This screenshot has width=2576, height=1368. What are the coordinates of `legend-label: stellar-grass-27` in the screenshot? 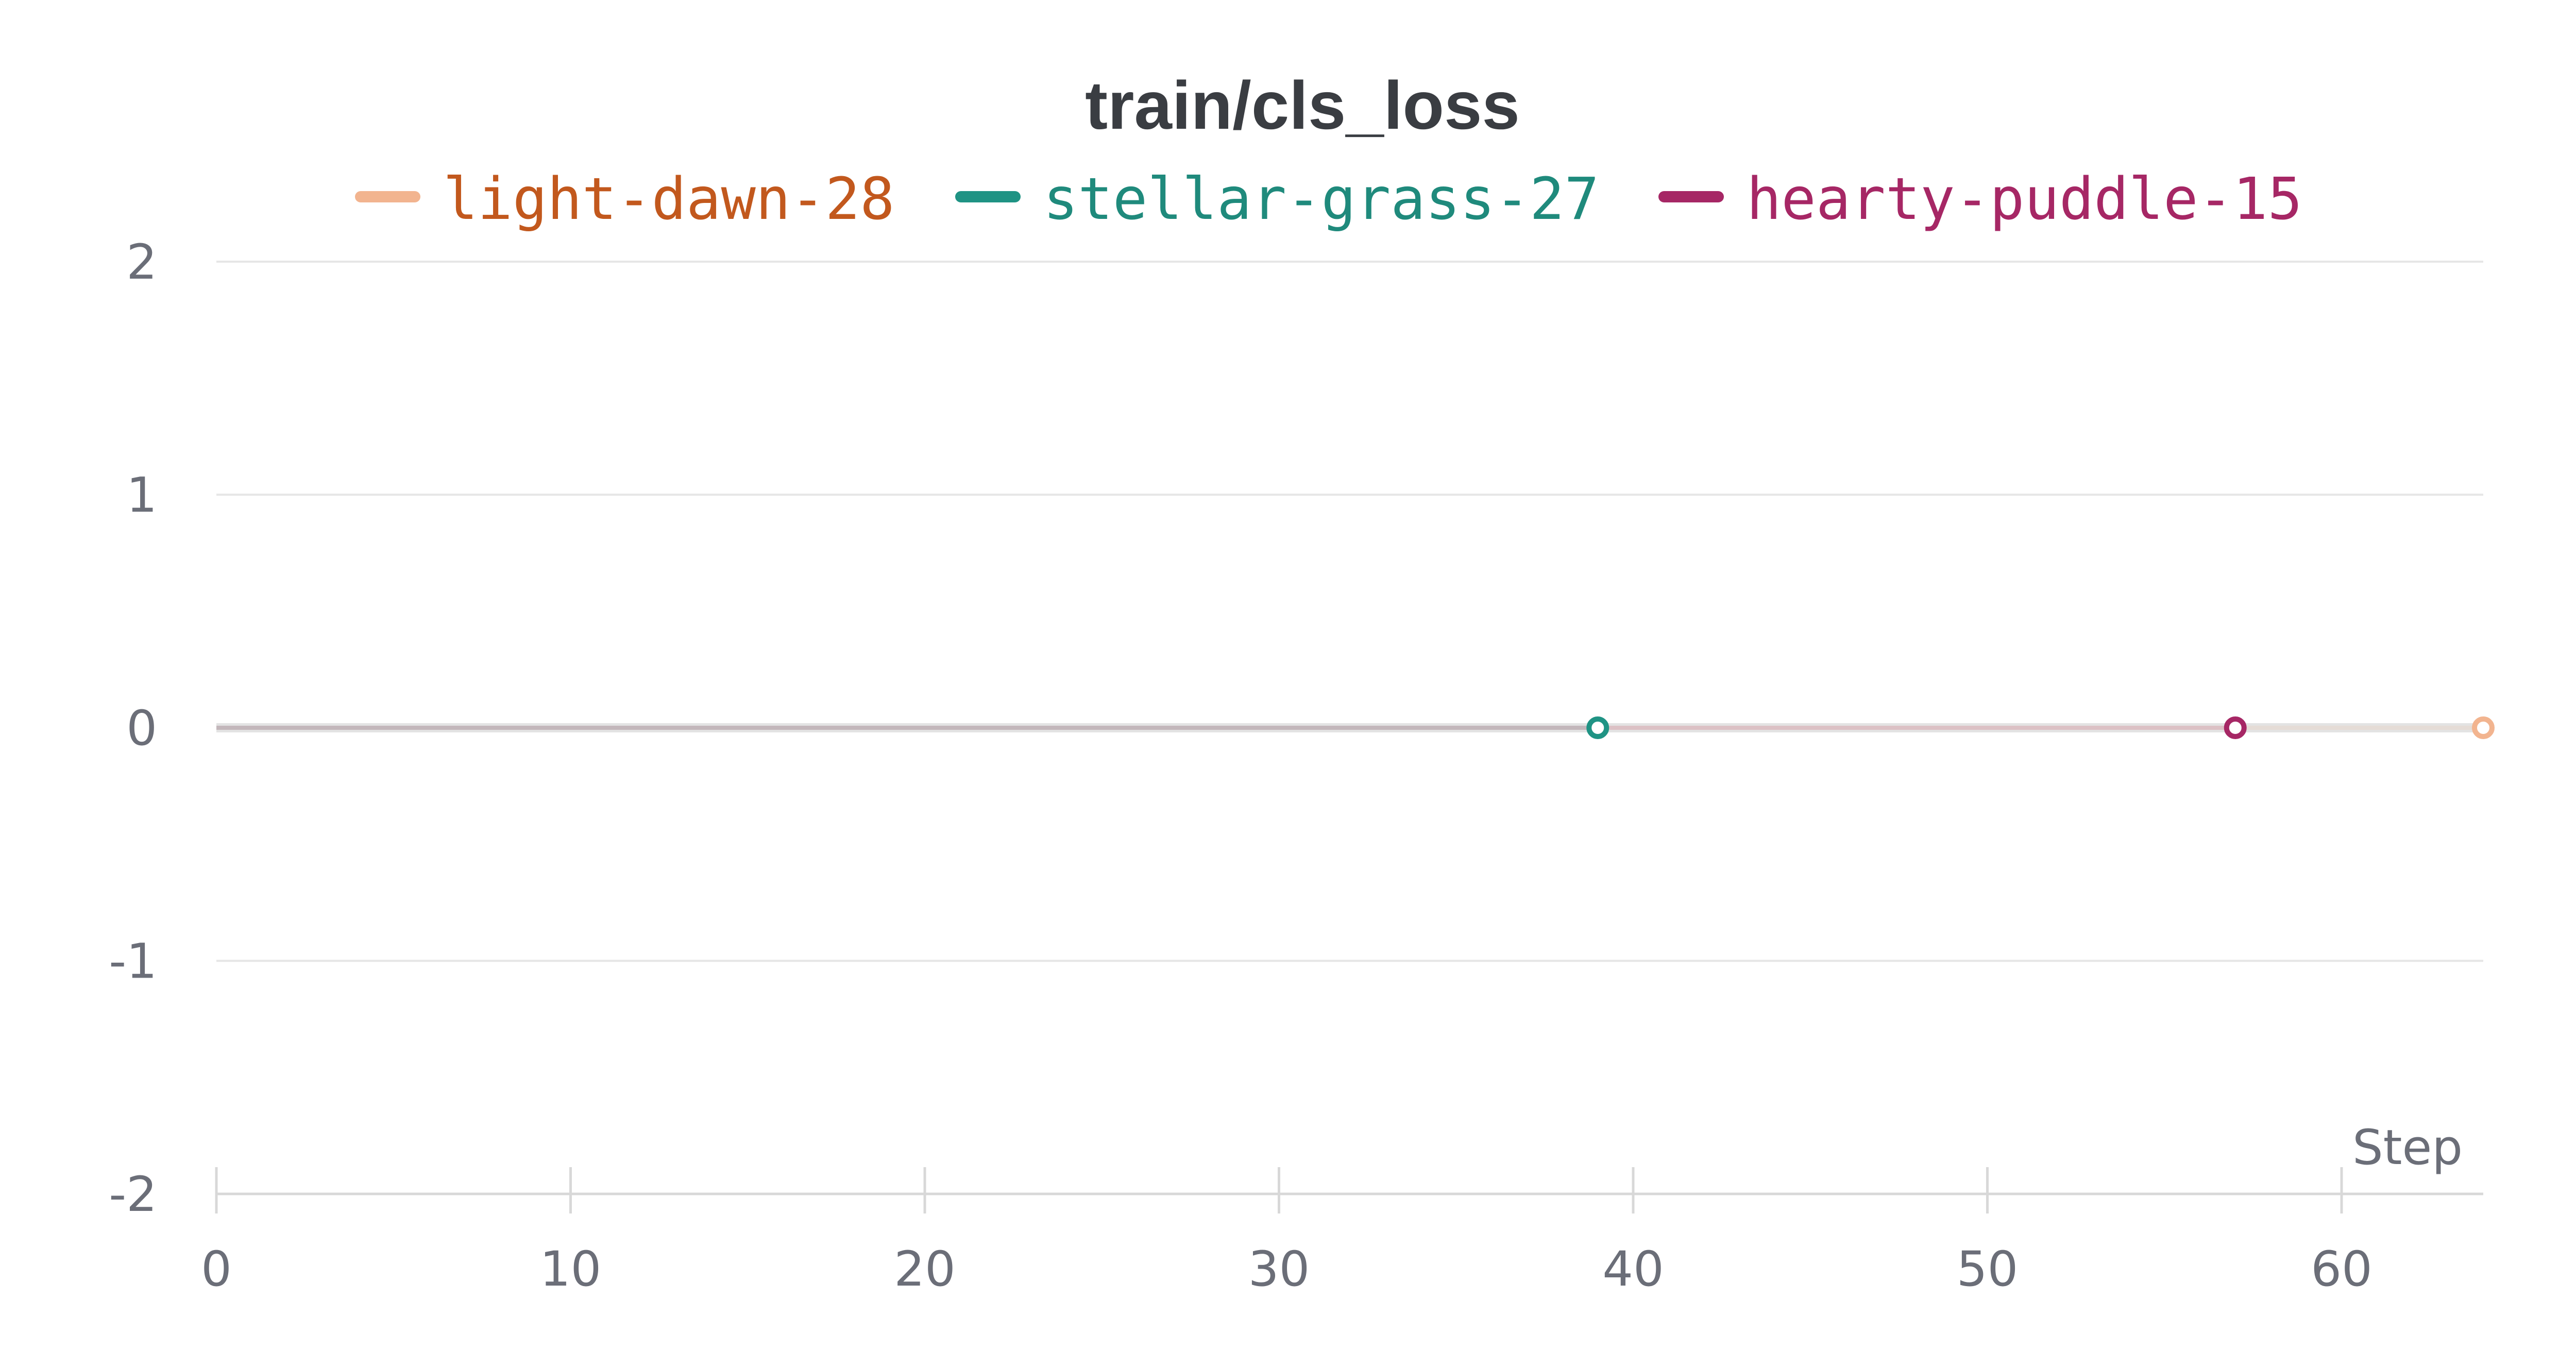 It's located at (1321, 199).